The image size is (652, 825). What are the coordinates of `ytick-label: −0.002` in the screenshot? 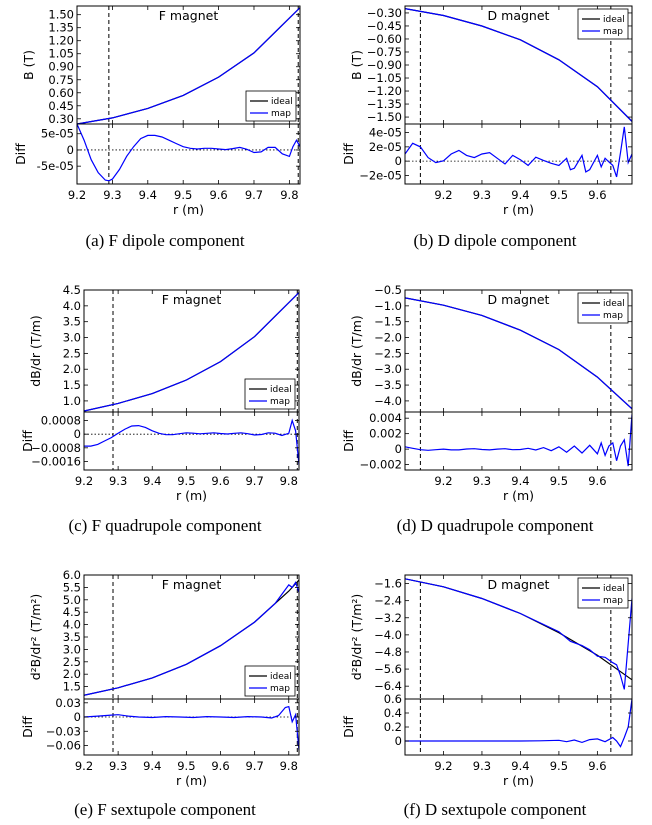 It's located at (380, 465).